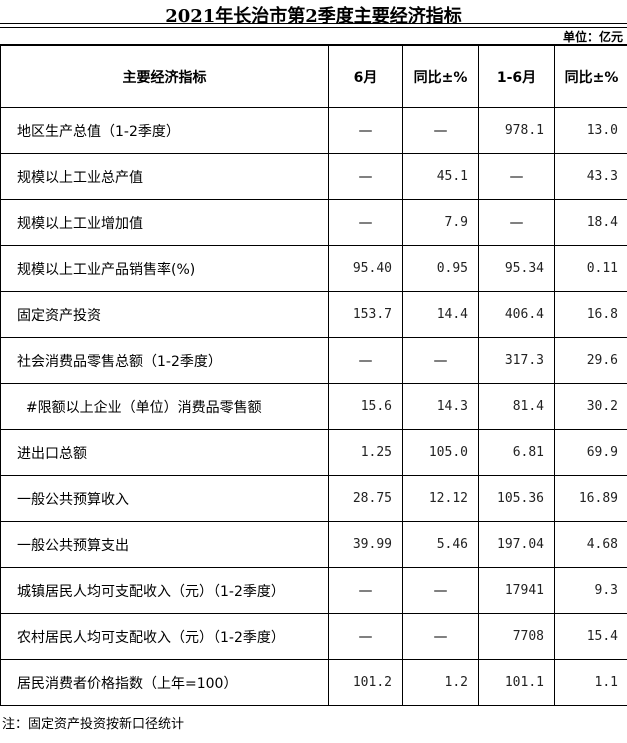 The height and width of the screenshot is (743, 627). Describe the element at coordinates (365, 268) in the screenshot. I see `value-cell: 95.40` at that location.